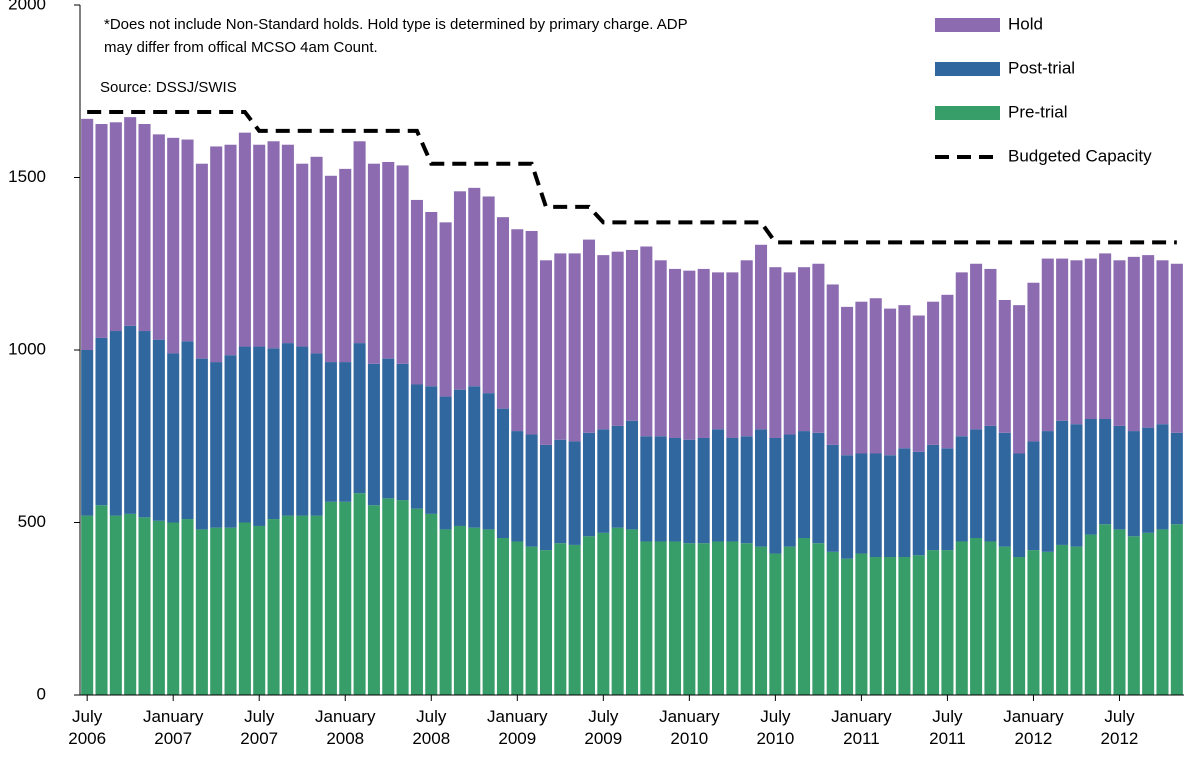 The image size is (1184, 767). Describe the element at coordinates (41, 693) in the screenshot. I see `y-tick-label: 0` at that location.